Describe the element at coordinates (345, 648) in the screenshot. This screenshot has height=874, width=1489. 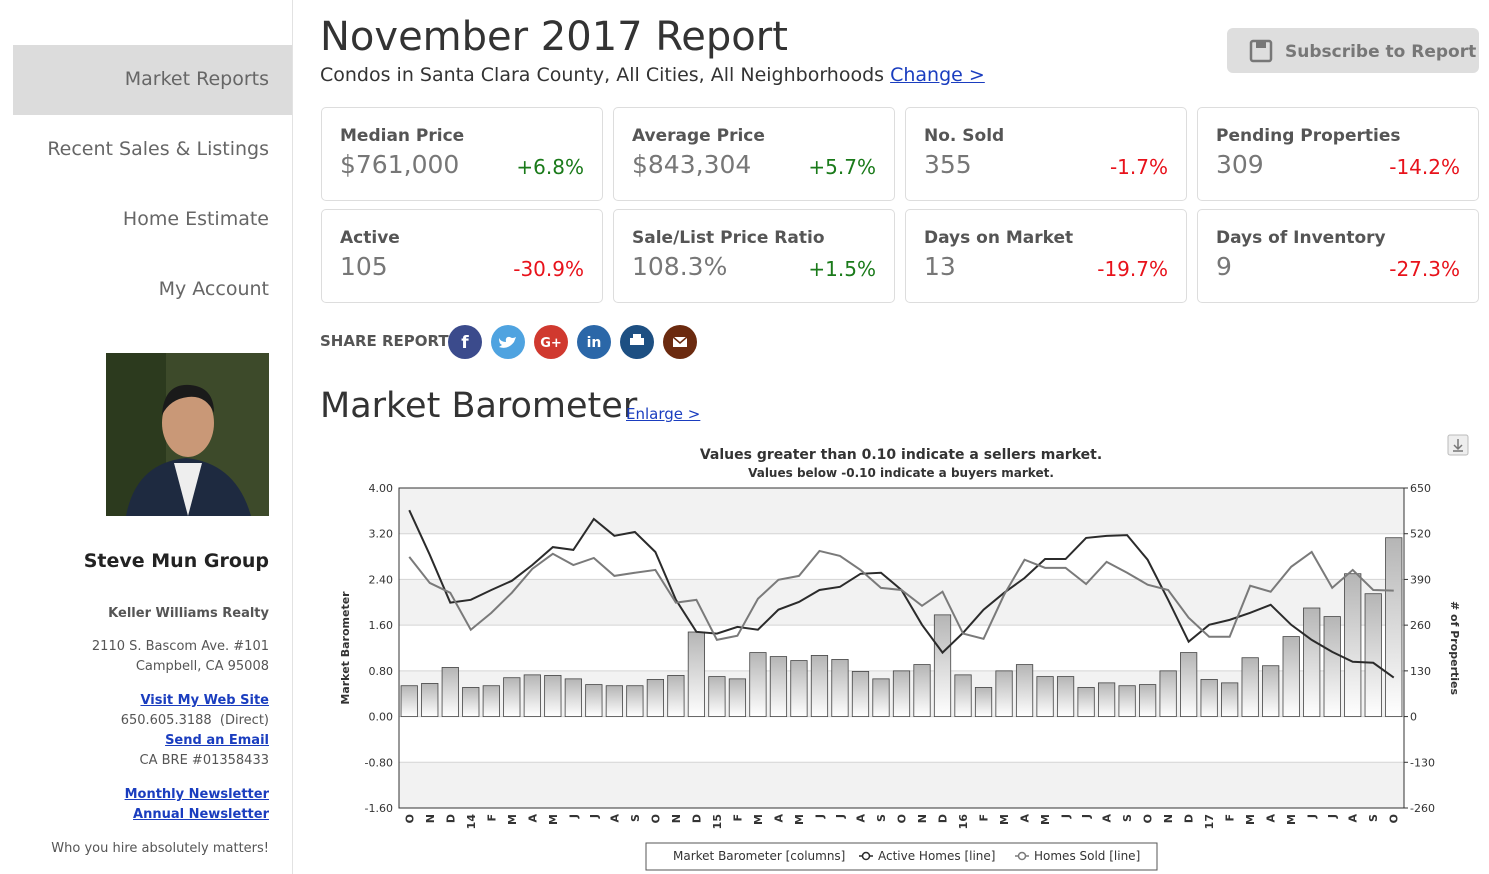
I see `y-axis-label: Market Barometer` at that location.